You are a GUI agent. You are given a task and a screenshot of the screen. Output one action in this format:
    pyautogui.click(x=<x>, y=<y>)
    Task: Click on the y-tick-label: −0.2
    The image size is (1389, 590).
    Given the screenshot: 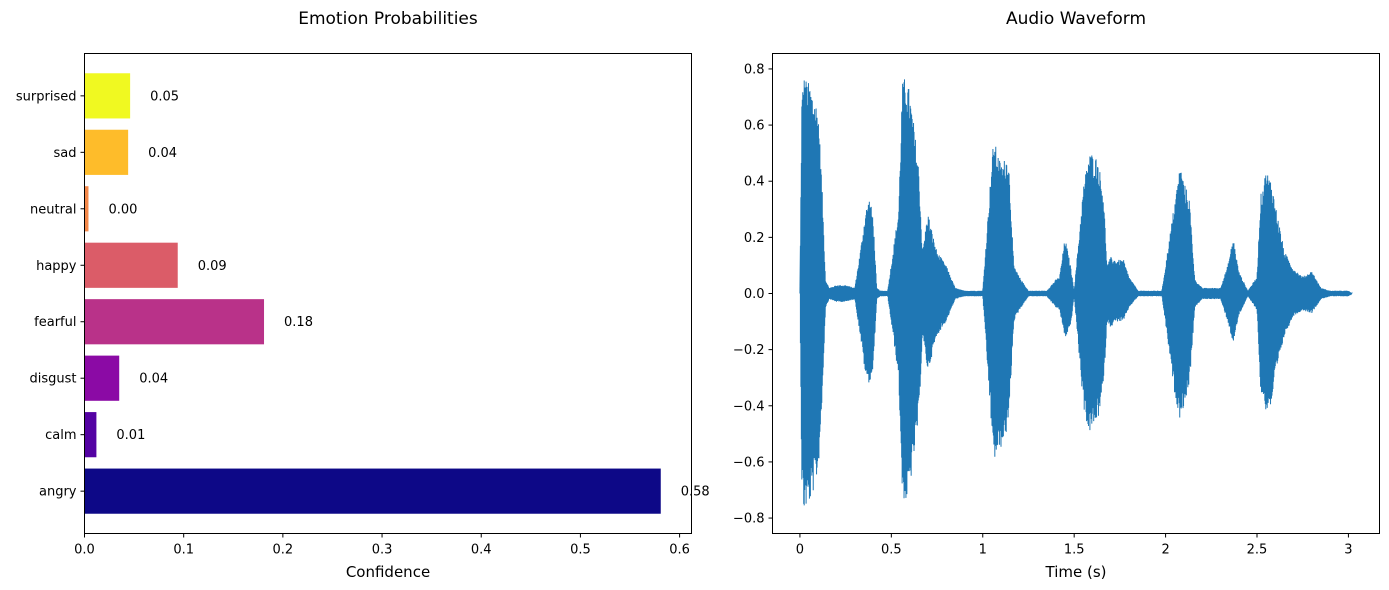 What is the action you would take?
    pyautogui.click(x=749, y=350)
    